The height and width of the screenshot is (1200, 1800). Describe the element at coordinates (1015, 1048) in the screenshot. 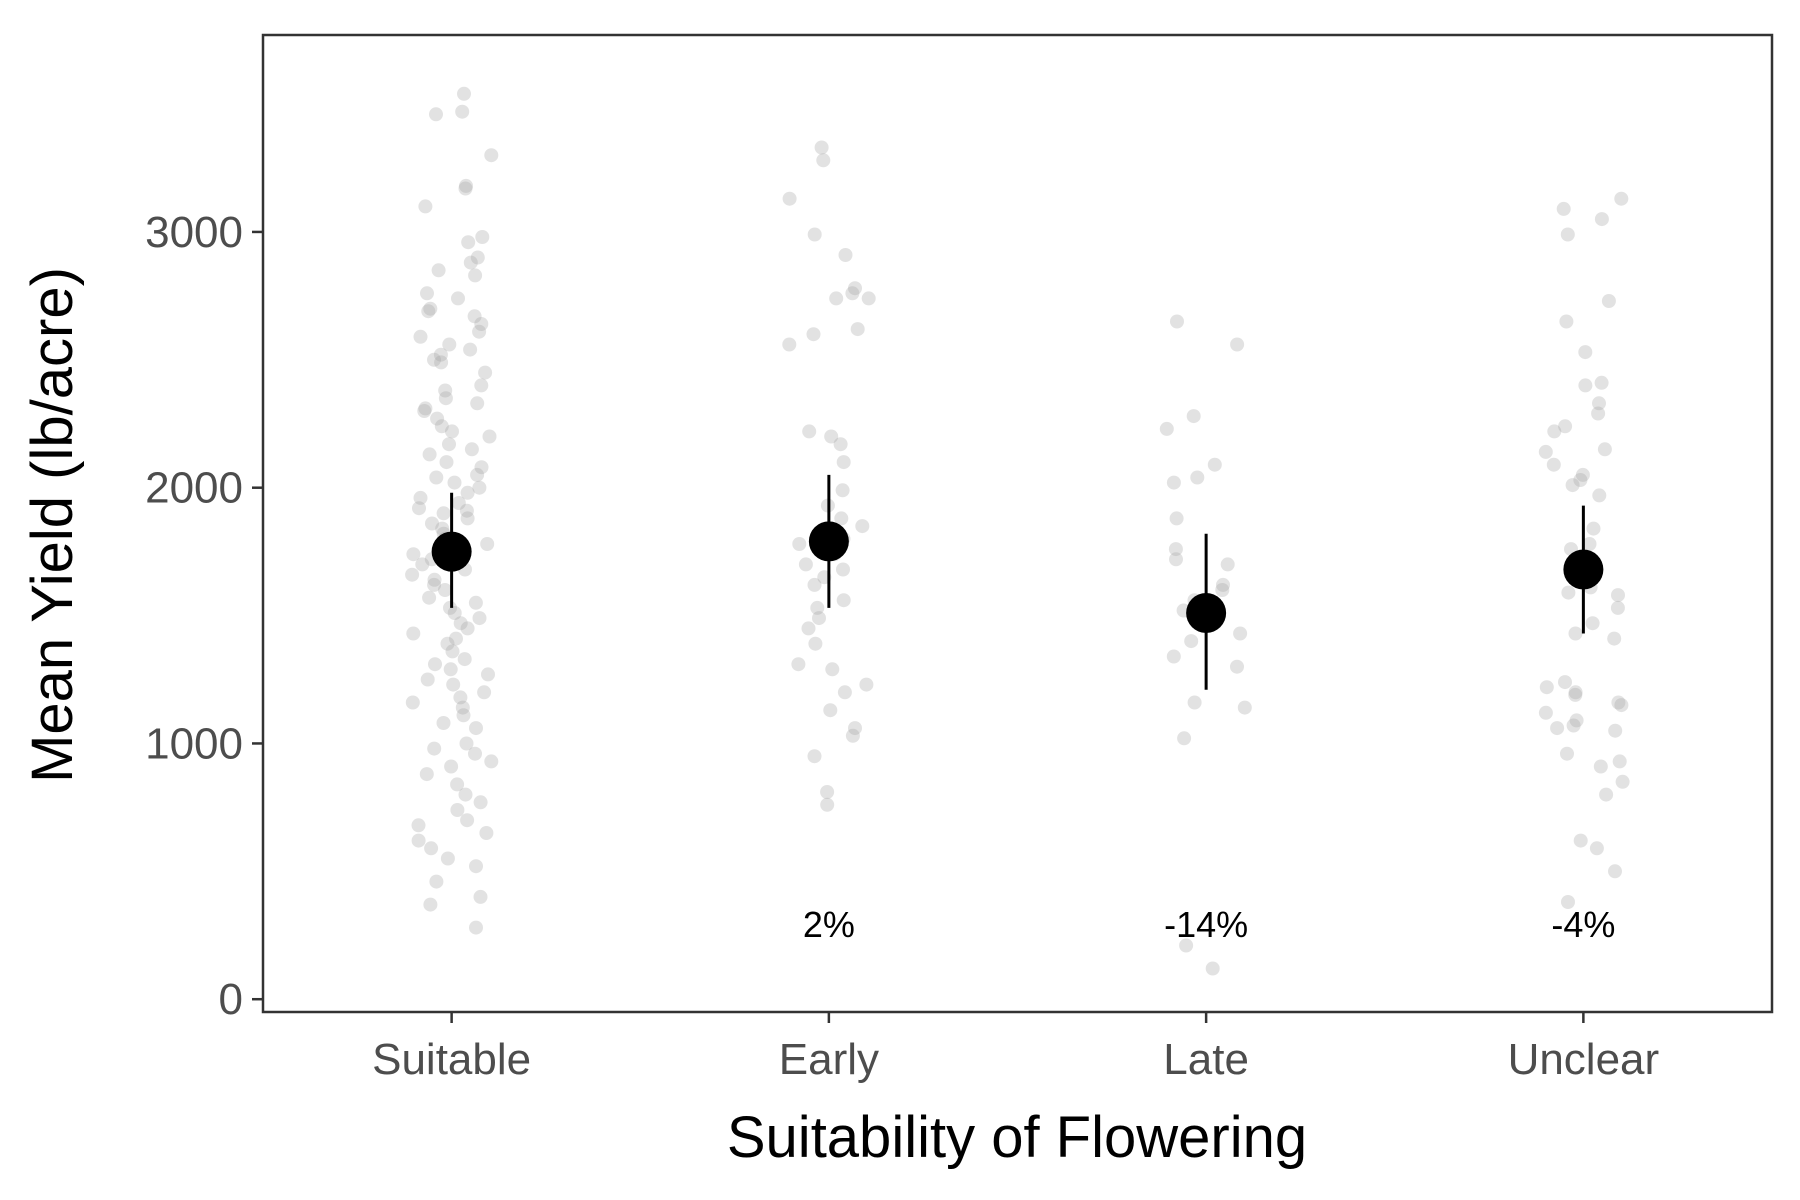

I see `x-axis: Suitable Early Late Unclear` at that location.